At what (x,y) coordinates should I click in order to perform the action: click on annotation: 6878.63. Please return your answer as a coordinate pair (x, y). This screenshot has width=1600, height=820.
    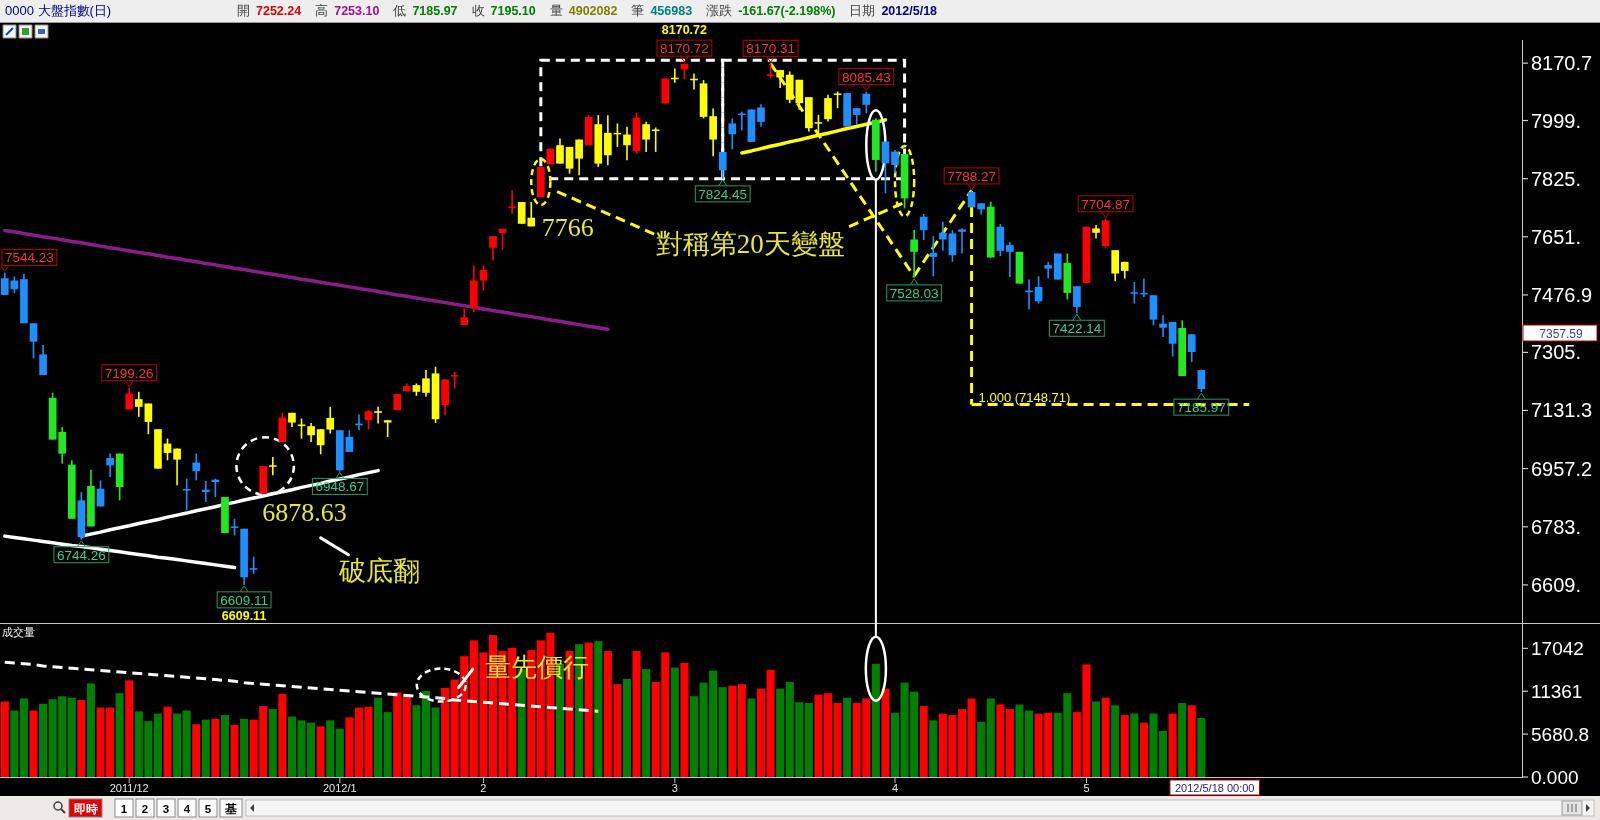
    Looking at the image, I should click on (304, 513).